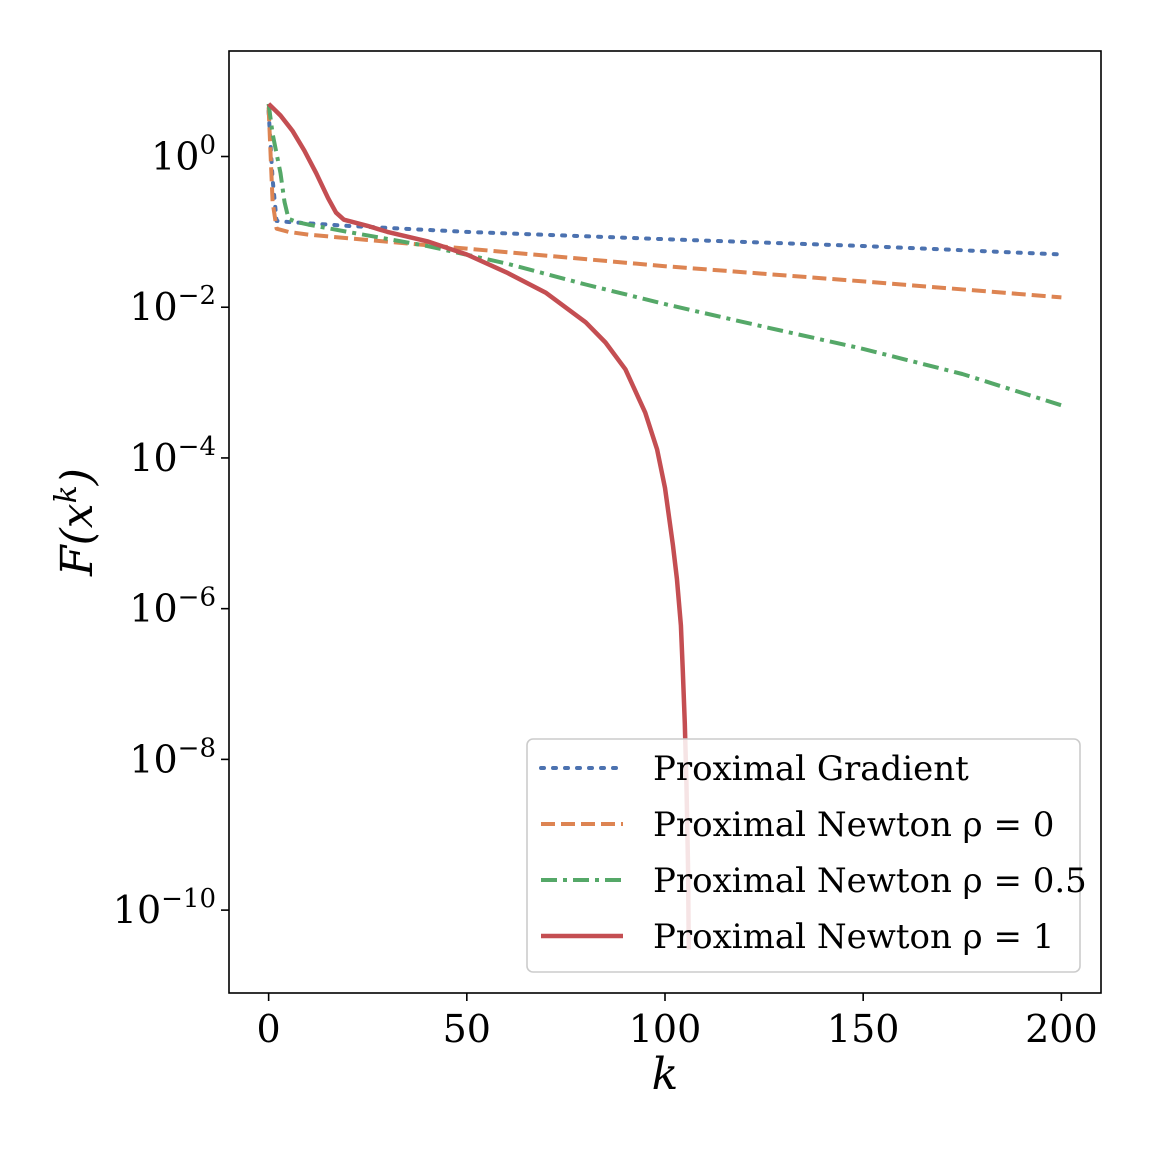  Describe the element at coordinates (1061, 1029) in the screenshot. I see `x-tick-label: 200` at that location.